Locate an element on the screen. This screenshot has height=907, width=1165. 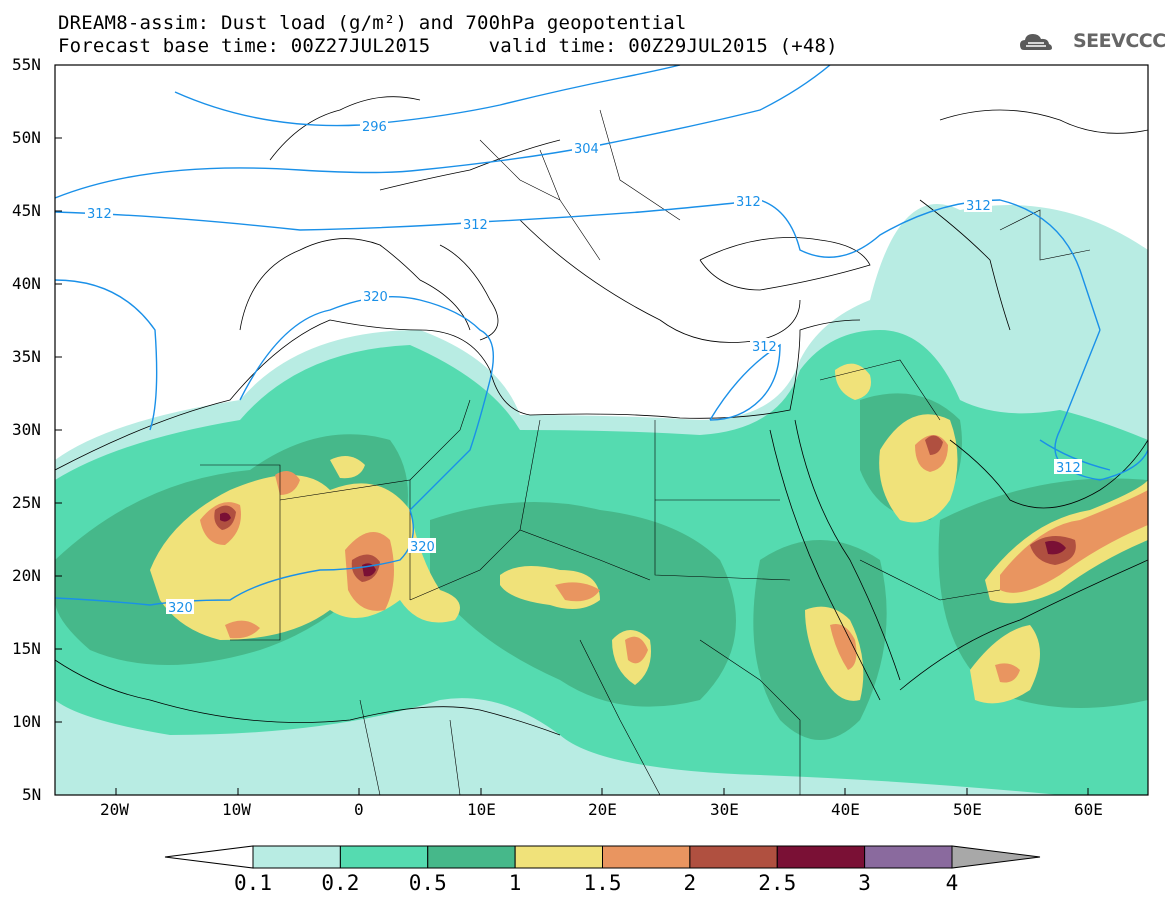
lon-label: 40E is located at coordinates (845, 809).